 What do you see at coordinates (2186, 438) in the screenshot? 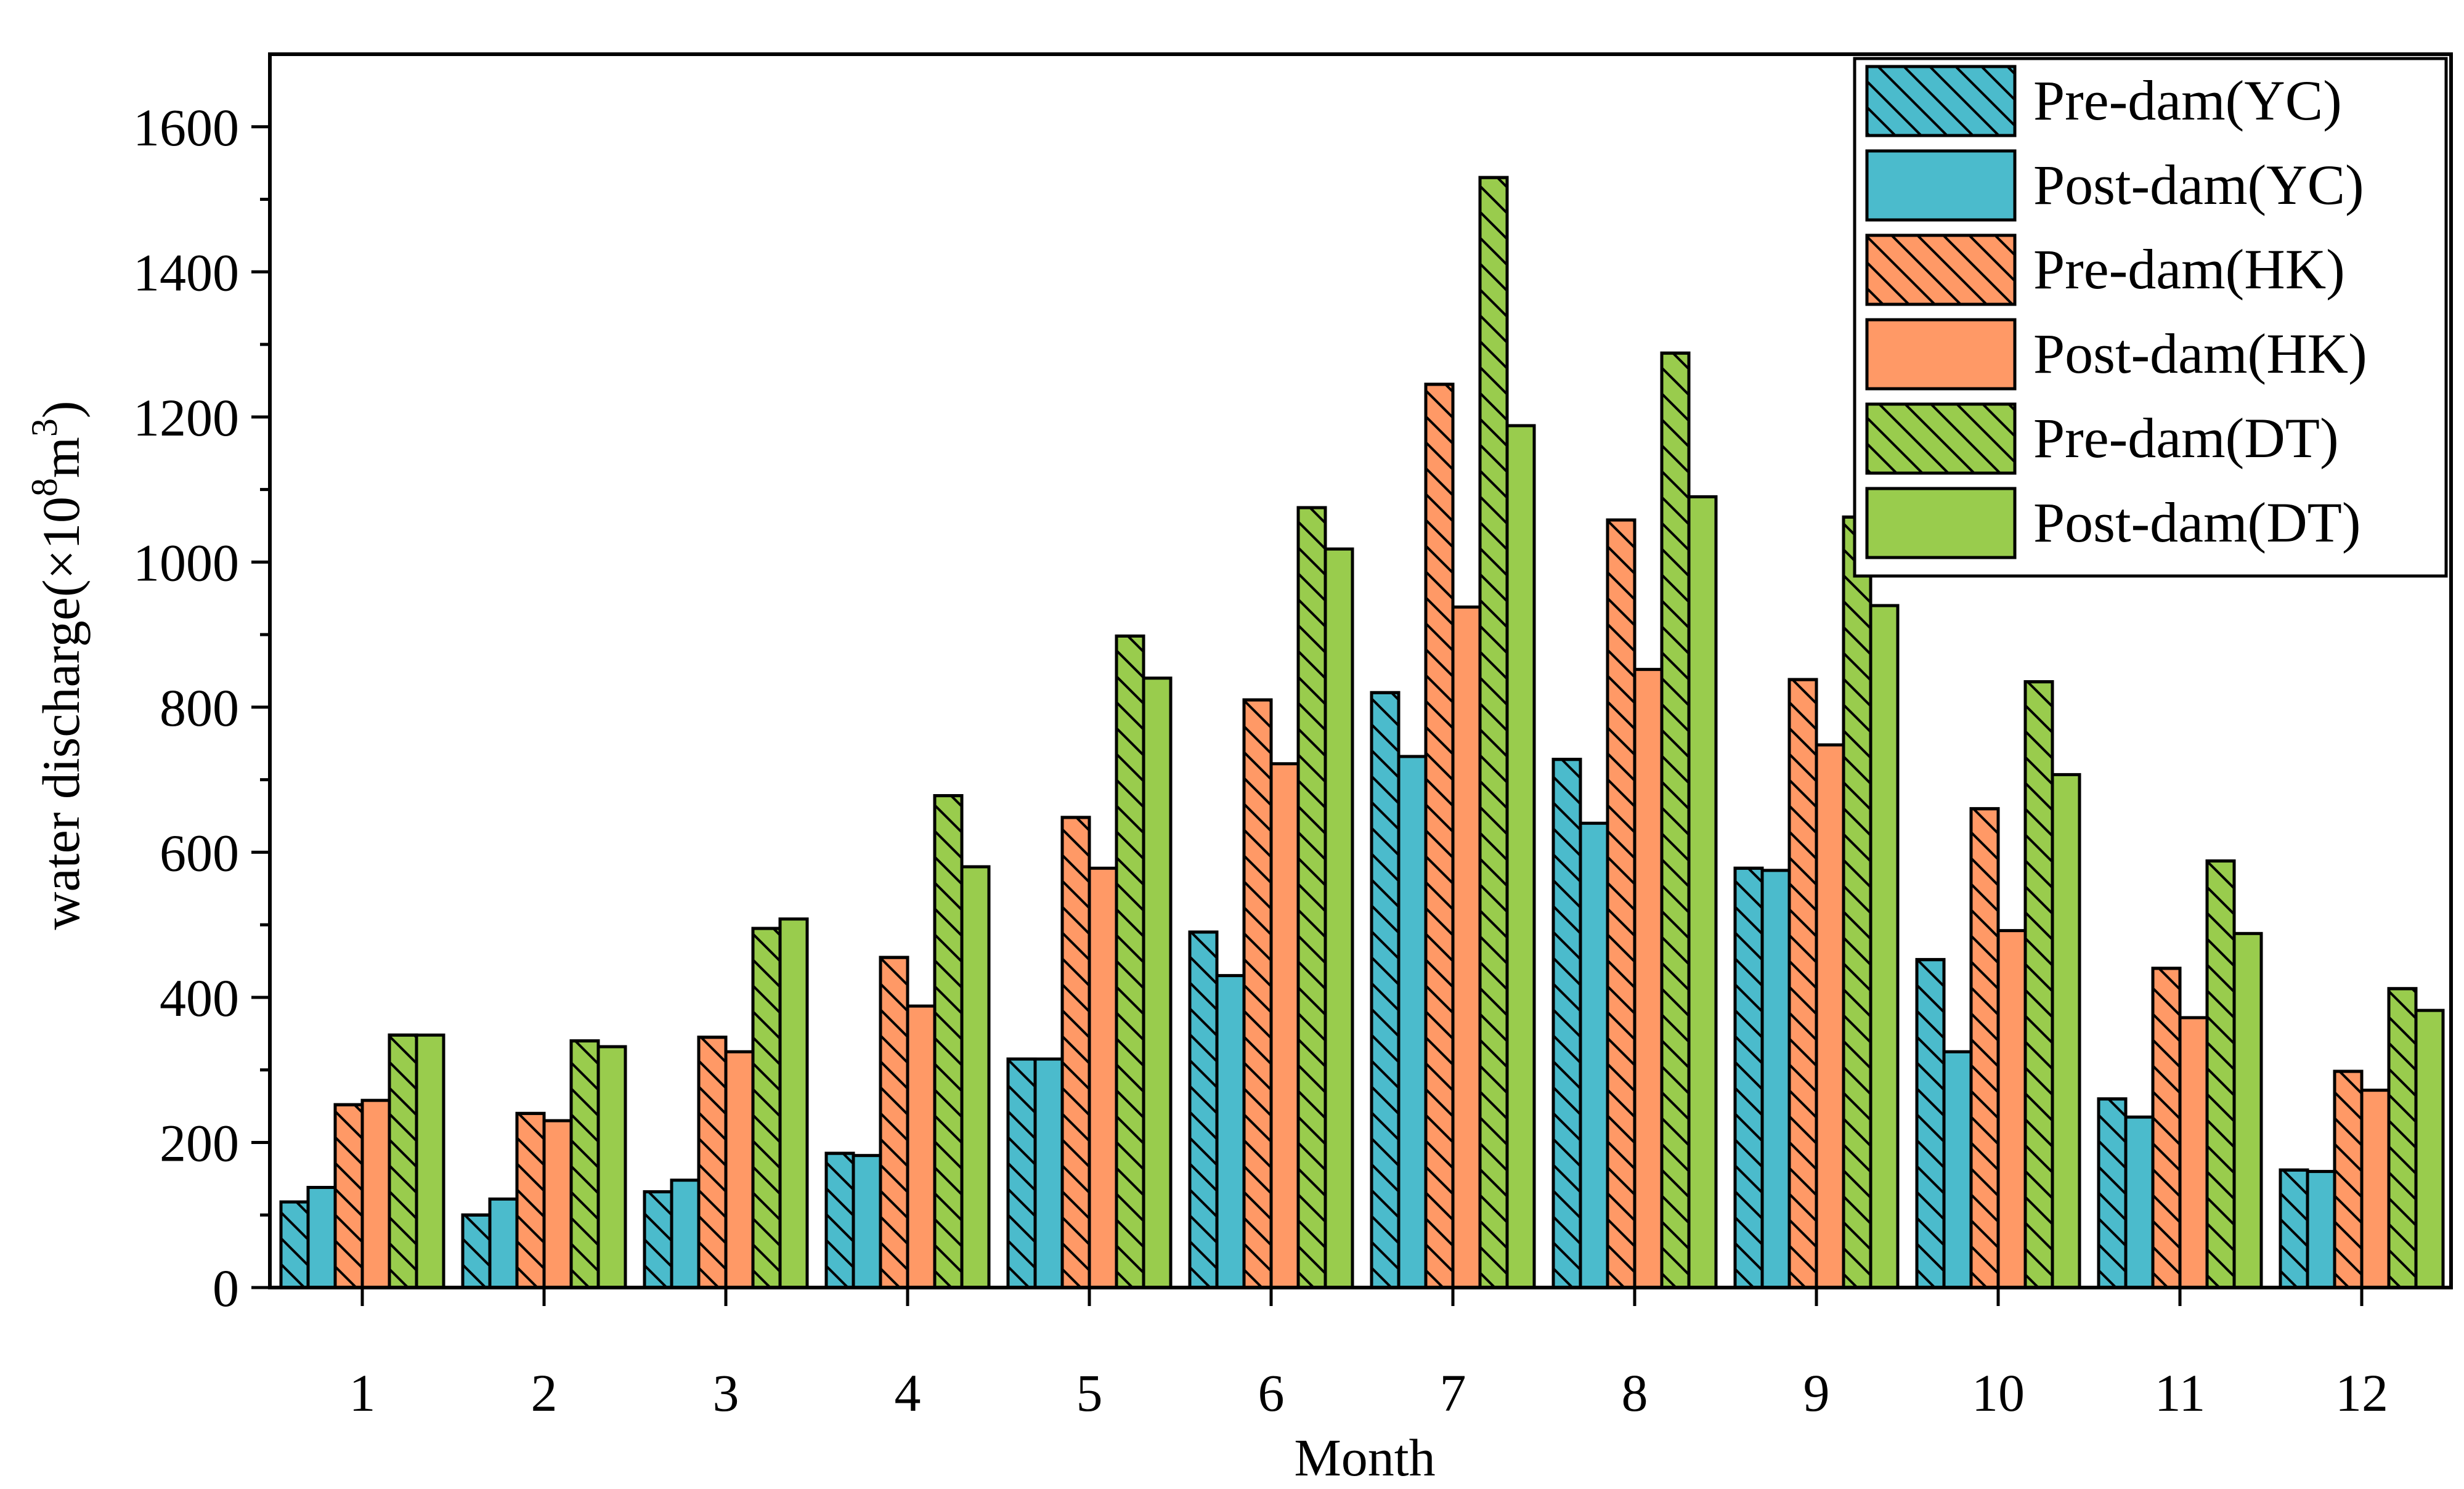
I see `legend-label: Pre-dam(DT)` at bounding box center [2186, 438].